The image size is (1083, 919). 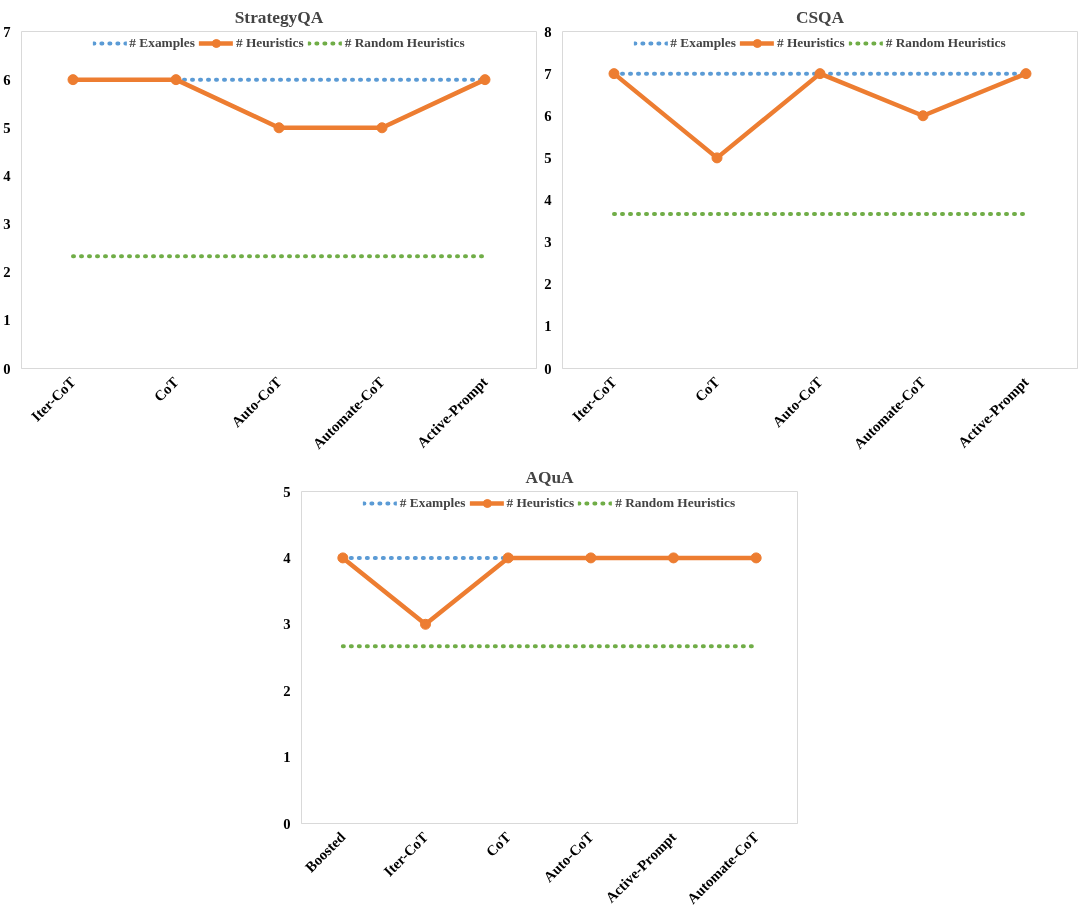 I want to click on chart-title: AQuA, so click(x=550, y=477).